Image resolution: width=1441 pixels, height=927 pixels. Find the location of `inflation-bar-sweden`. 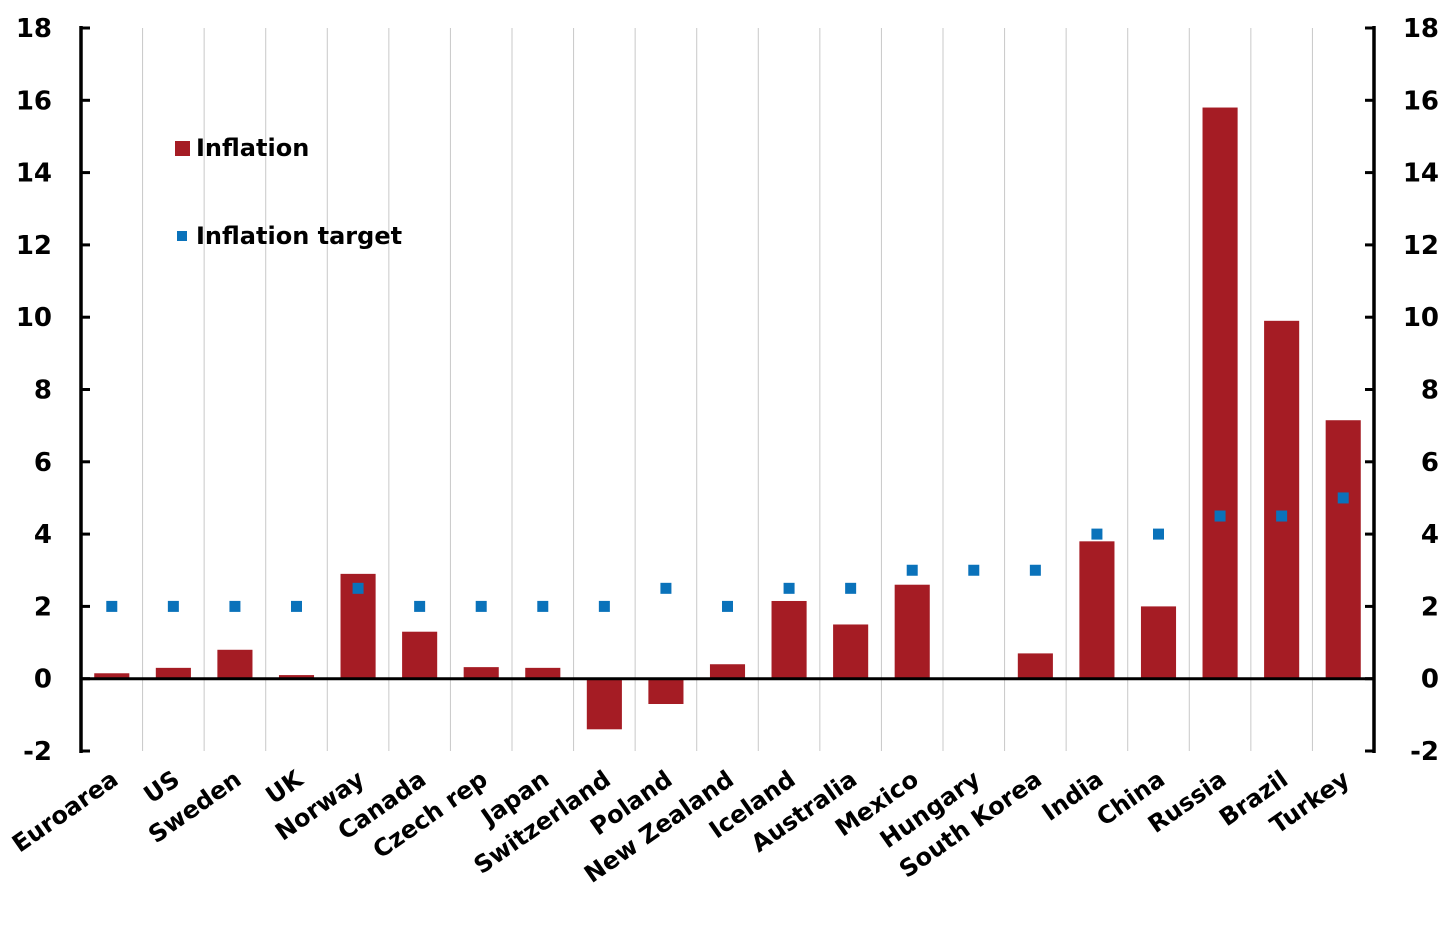

inflation-bar-sweden is located at coordinates (235, 664).